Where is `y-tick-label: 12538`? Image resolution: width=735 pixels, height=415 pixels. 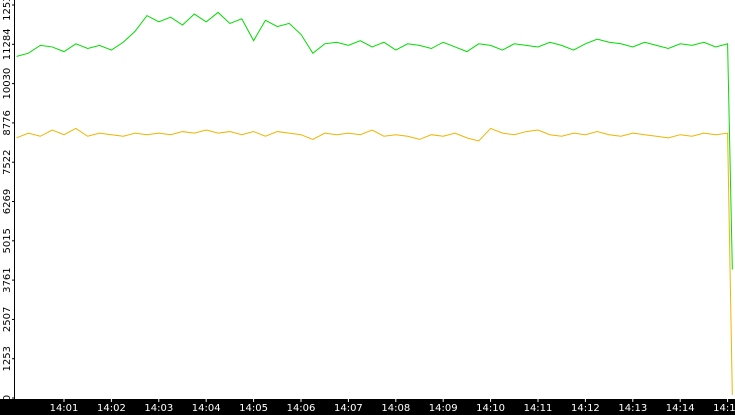
y-tick-label: 12538 is located at coordinates (7, 10).